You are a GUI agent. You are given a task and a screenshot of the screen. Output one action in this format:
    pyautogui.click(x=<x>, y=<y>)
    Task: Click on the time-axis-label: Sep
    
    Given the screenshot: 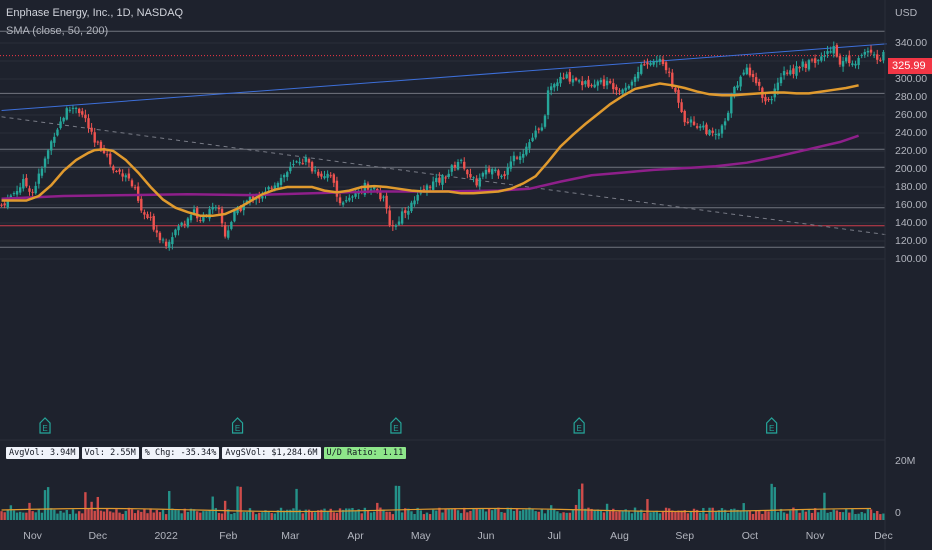 What is the action you would take?
    pyautogui.click(x=685, y=536)
    